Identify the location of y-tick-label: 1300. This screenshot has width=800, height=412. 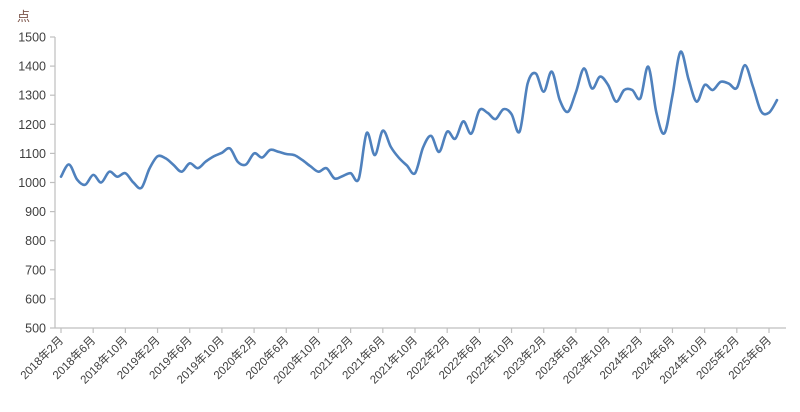
(32, 96).